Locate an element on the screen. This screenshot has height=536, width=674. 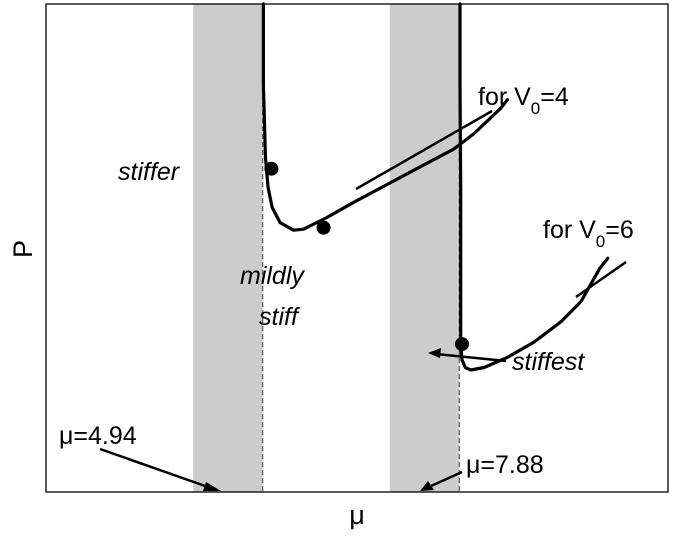
label-ref-left: μ=4.94 is located at coordinates (98, 436).